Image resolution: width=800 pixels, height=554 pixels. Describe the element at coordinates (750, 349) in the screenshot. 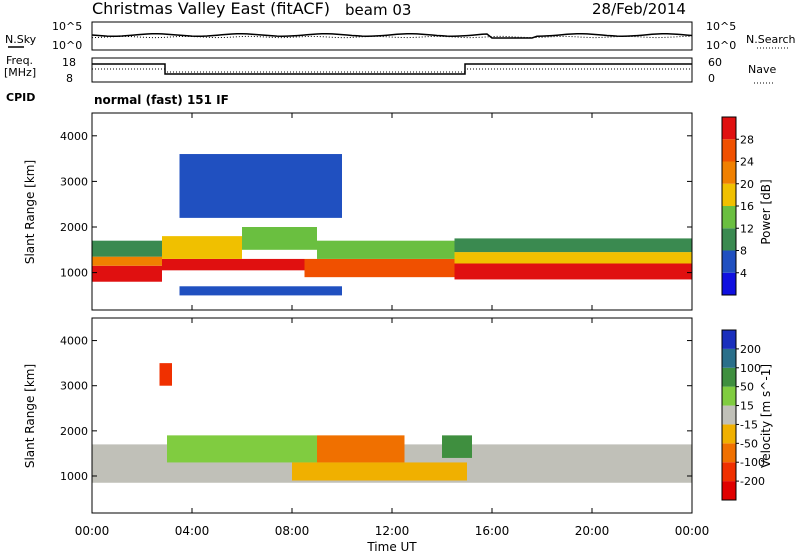

I see `velocity-colorbar-tick-label: 200` at that location.